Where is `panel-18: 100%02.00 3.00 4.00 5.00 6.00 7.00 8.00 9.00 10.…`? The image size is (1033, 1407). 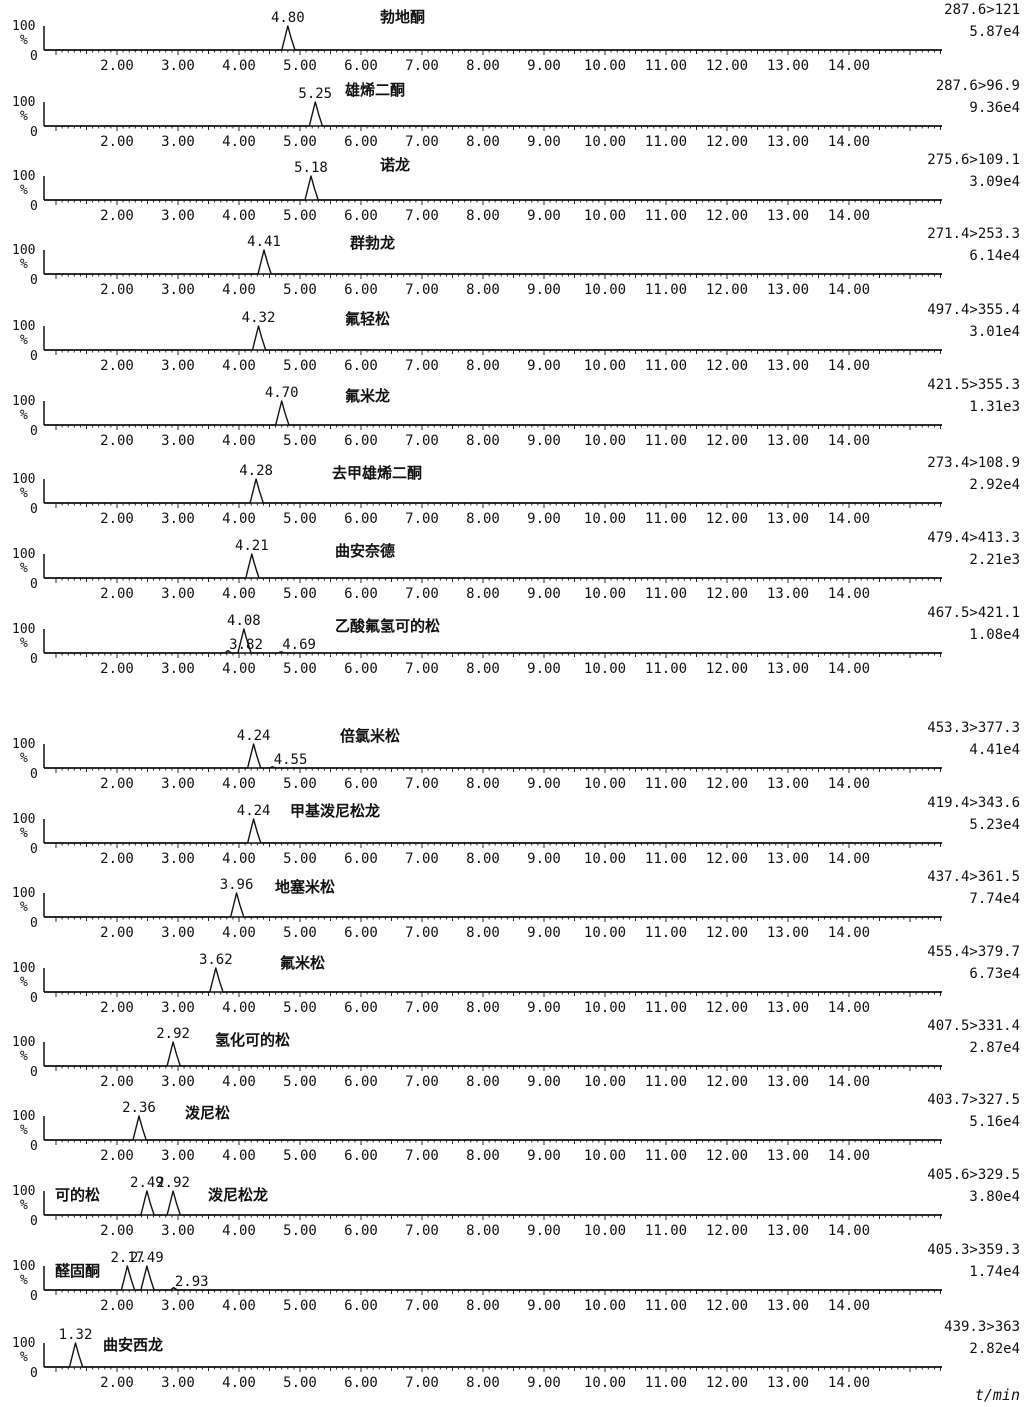 panel-18: 100%02.00 3.00 4.00 5.00 6.00 7.00 8.00 9.00 10.… is located at coordinates (516, 1355).